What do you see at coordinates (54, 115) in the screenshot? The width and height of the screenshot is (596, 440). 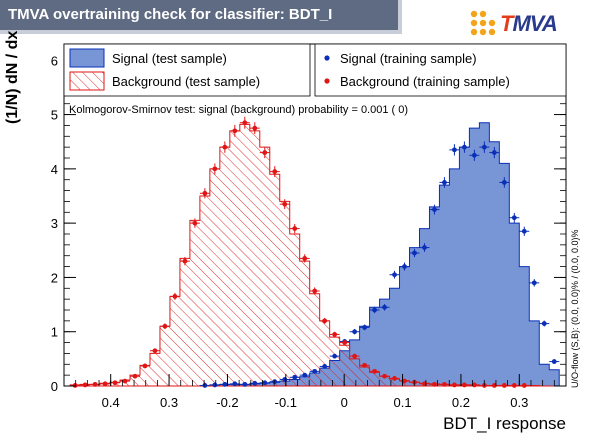 I see `y-tick-label: 5` at bounding box center [54, 115].